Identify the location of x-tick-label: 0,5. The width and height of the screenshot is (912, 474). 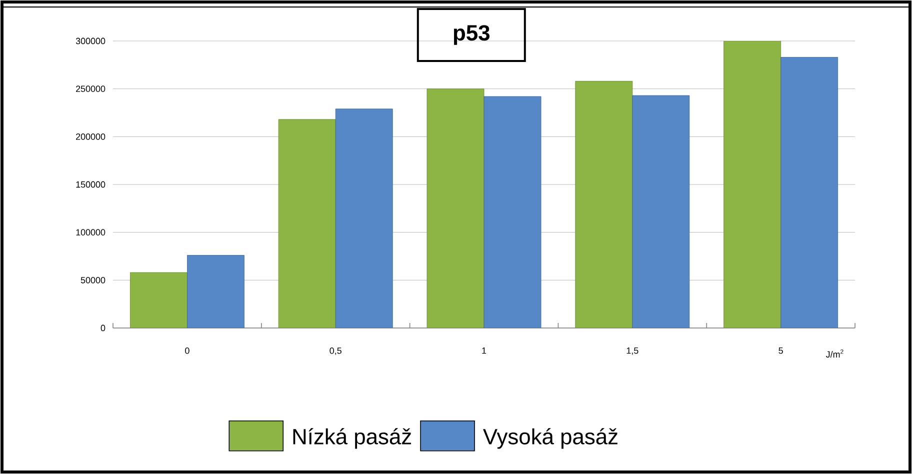
(336, 351).